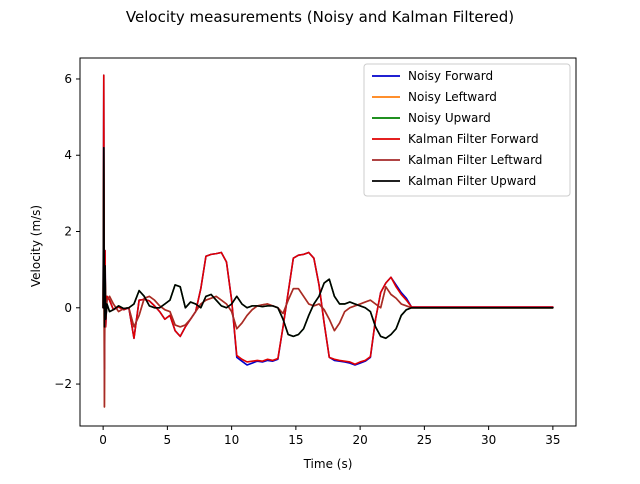  What do you see at coordinates (475, 160) in the screenshot?
I see `legend-label: Kalman Filter Leftward` at bounding box center [475, 160].